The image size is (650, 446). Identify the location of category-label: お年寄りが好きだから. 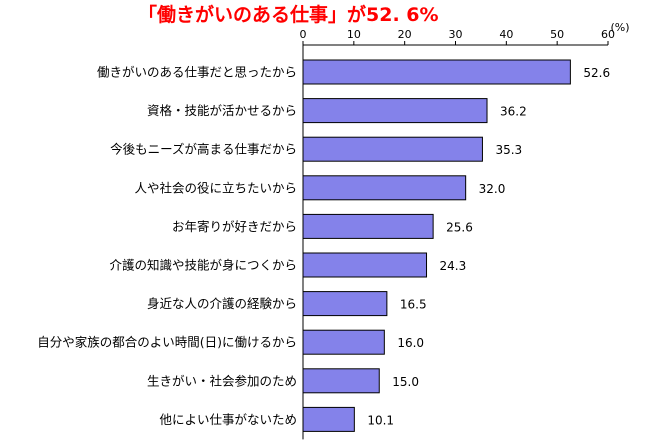
(234, 226).